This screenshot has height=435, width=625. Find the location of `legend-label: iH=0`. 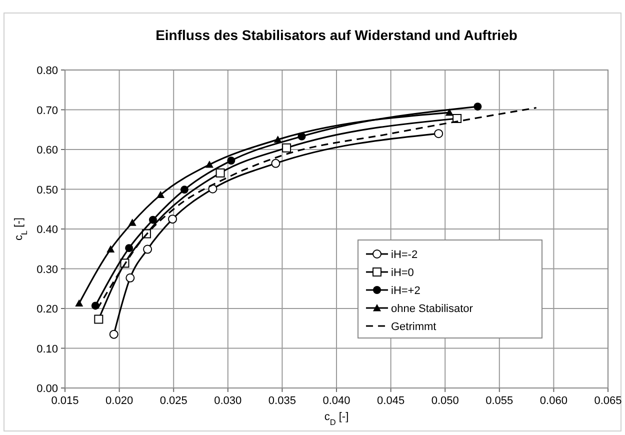

legend-label: iH=0 is located at coordinates (402, 273).